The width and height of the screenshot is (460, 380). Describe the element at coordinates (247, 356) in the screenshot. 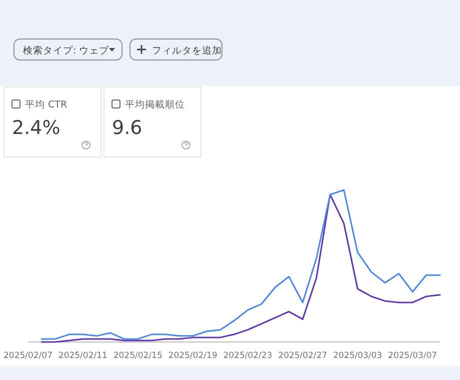

I see `x-tick-label: 2025/02/23` at that location.